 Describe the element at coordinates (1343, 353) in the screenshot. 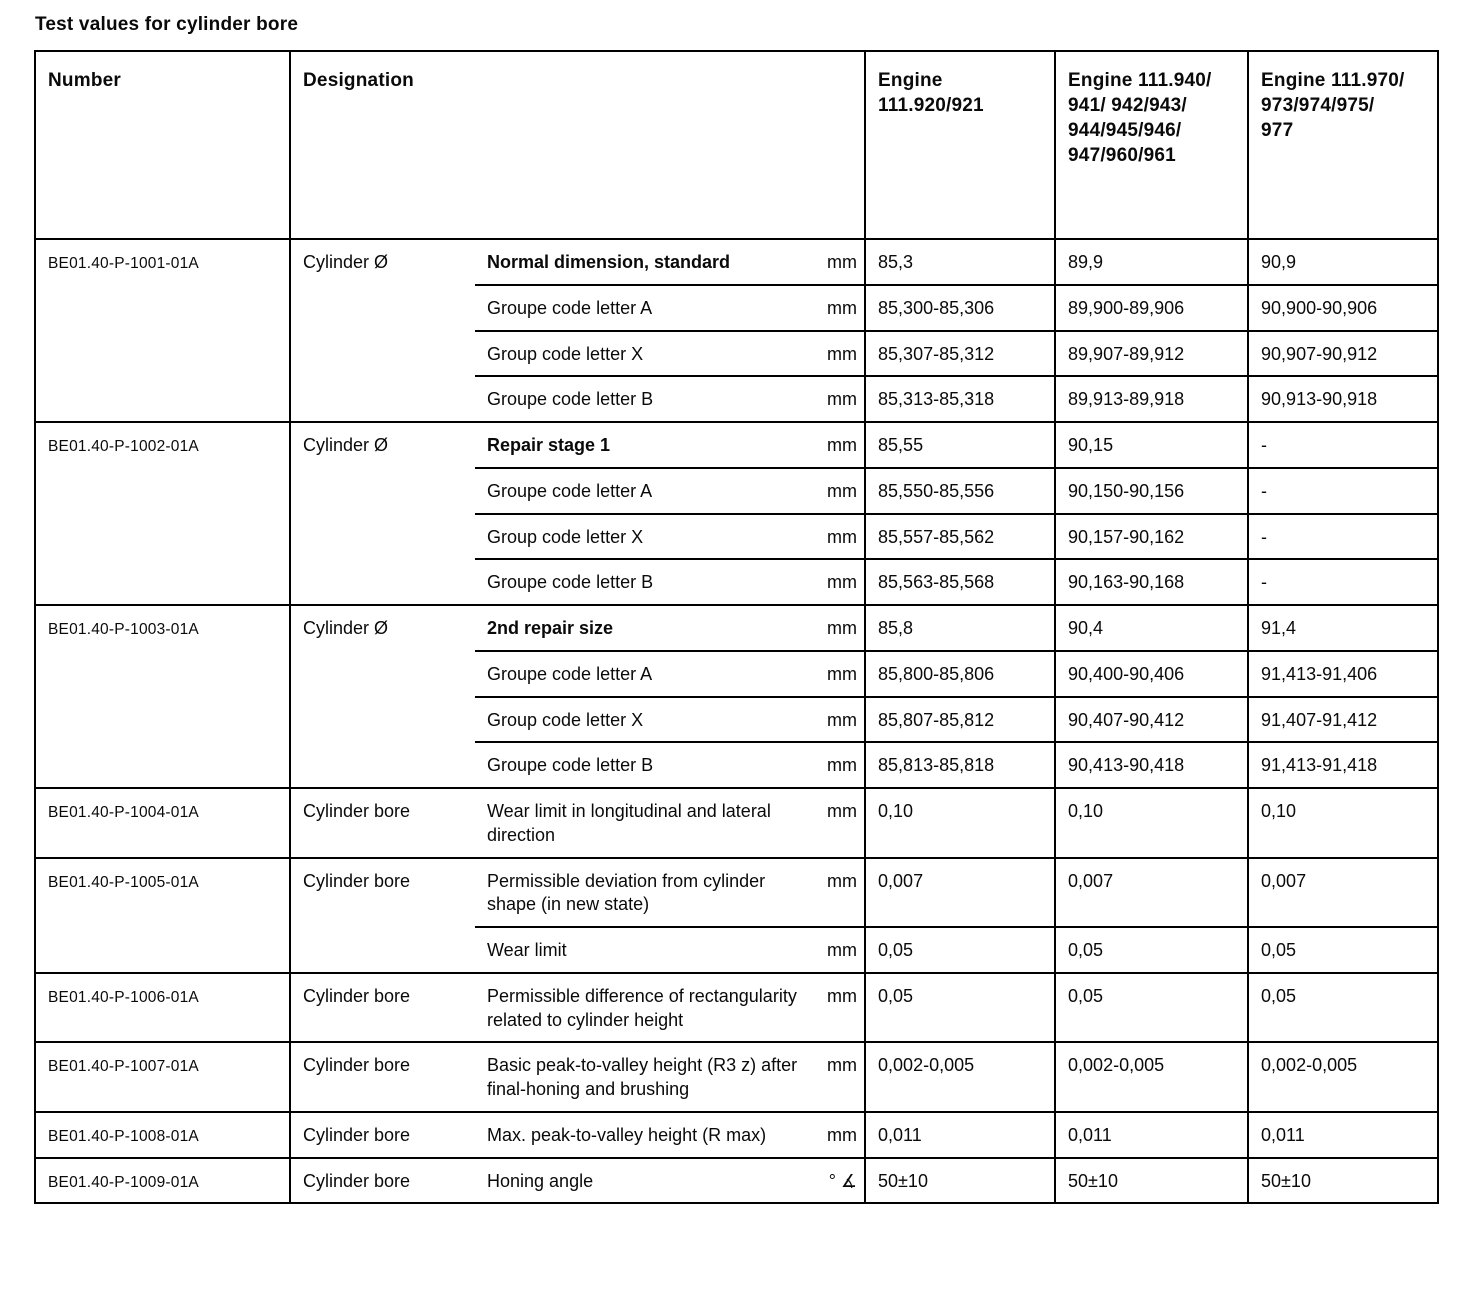

I see `cell-value-engine-3: 90,907-90,912` at that location.